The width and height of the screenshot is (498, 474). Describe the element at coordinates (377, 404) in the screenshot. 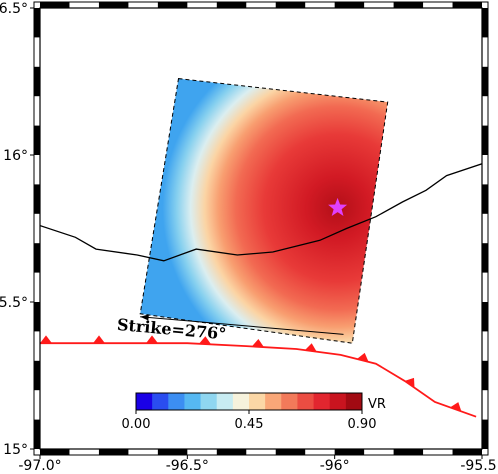

I see `colorbar-label: VR` at that location.